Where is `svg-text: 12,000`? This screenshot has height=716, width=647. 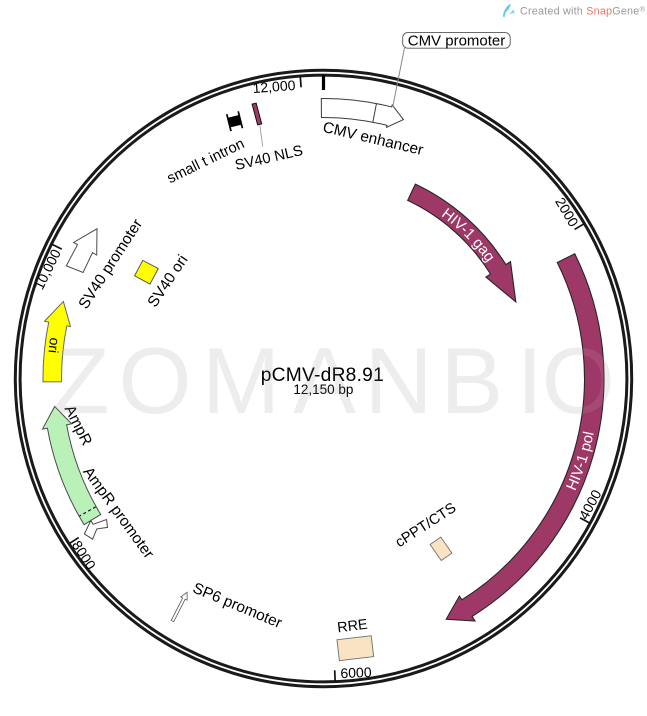
svg-text: 12,000 is located at coordinates (274, 86).